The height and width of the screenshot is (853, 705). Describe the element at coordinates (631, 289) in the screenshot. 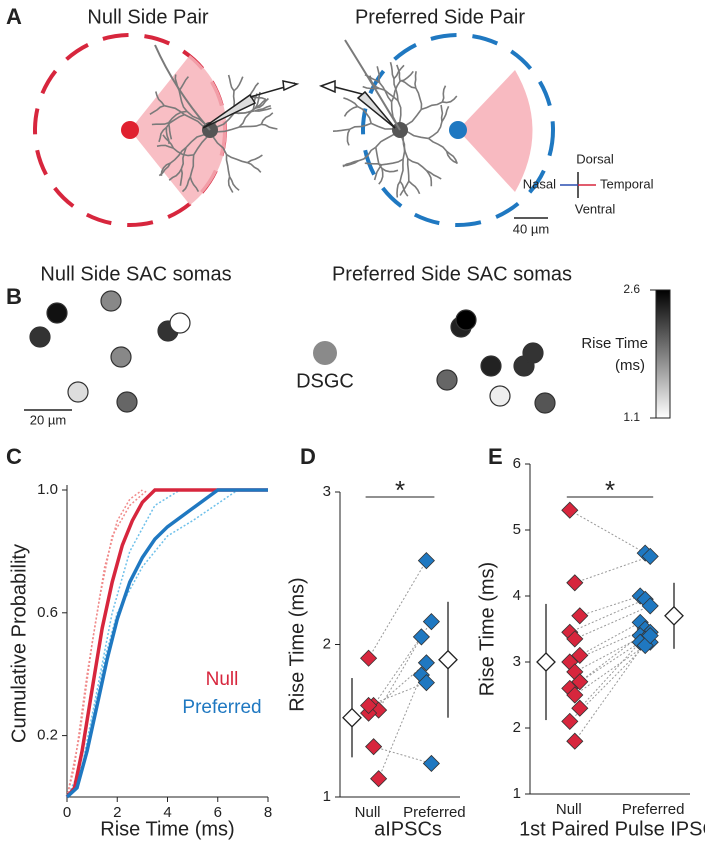

I see `colorbar-tick-label: 2.6` at that location.